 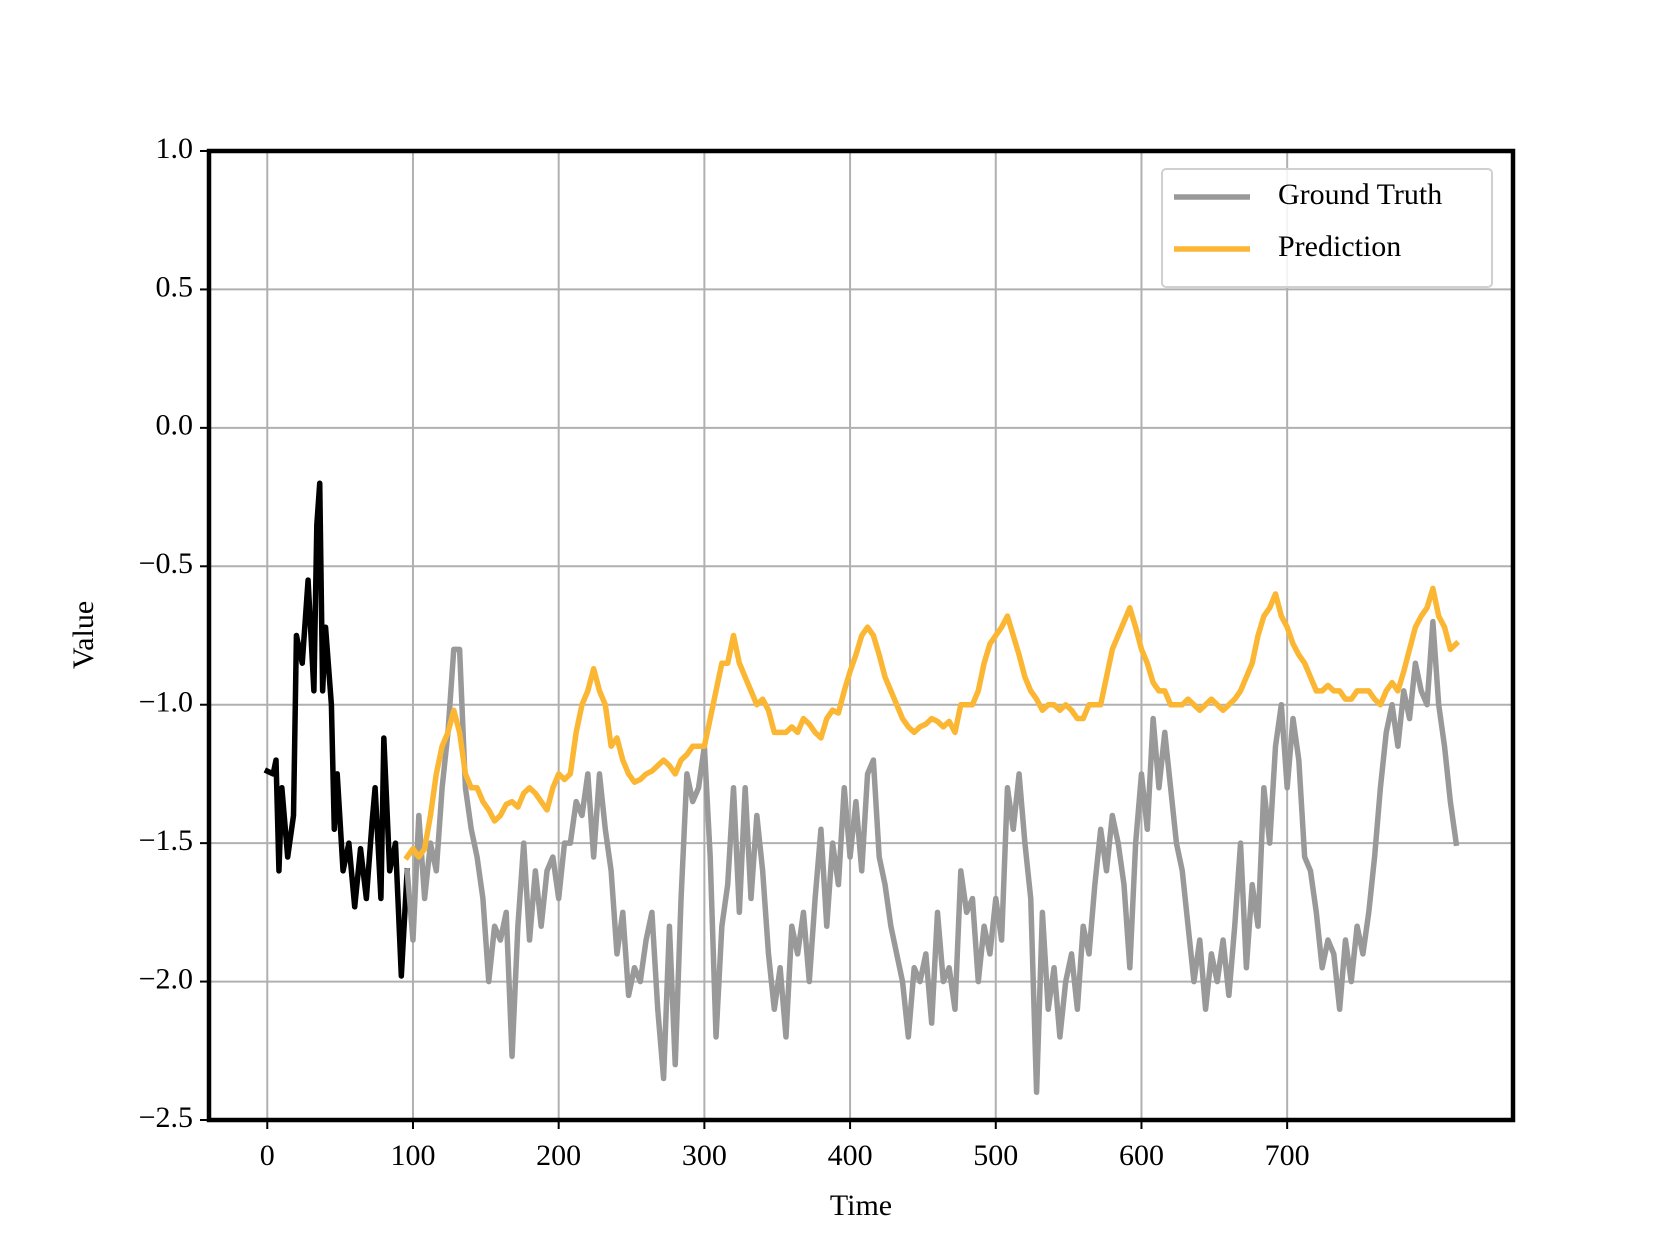 What do you see at coordinates (166, 978) in the screenshot?
I see `y-tick-label: −2.0` at bounding box center [166, 978].